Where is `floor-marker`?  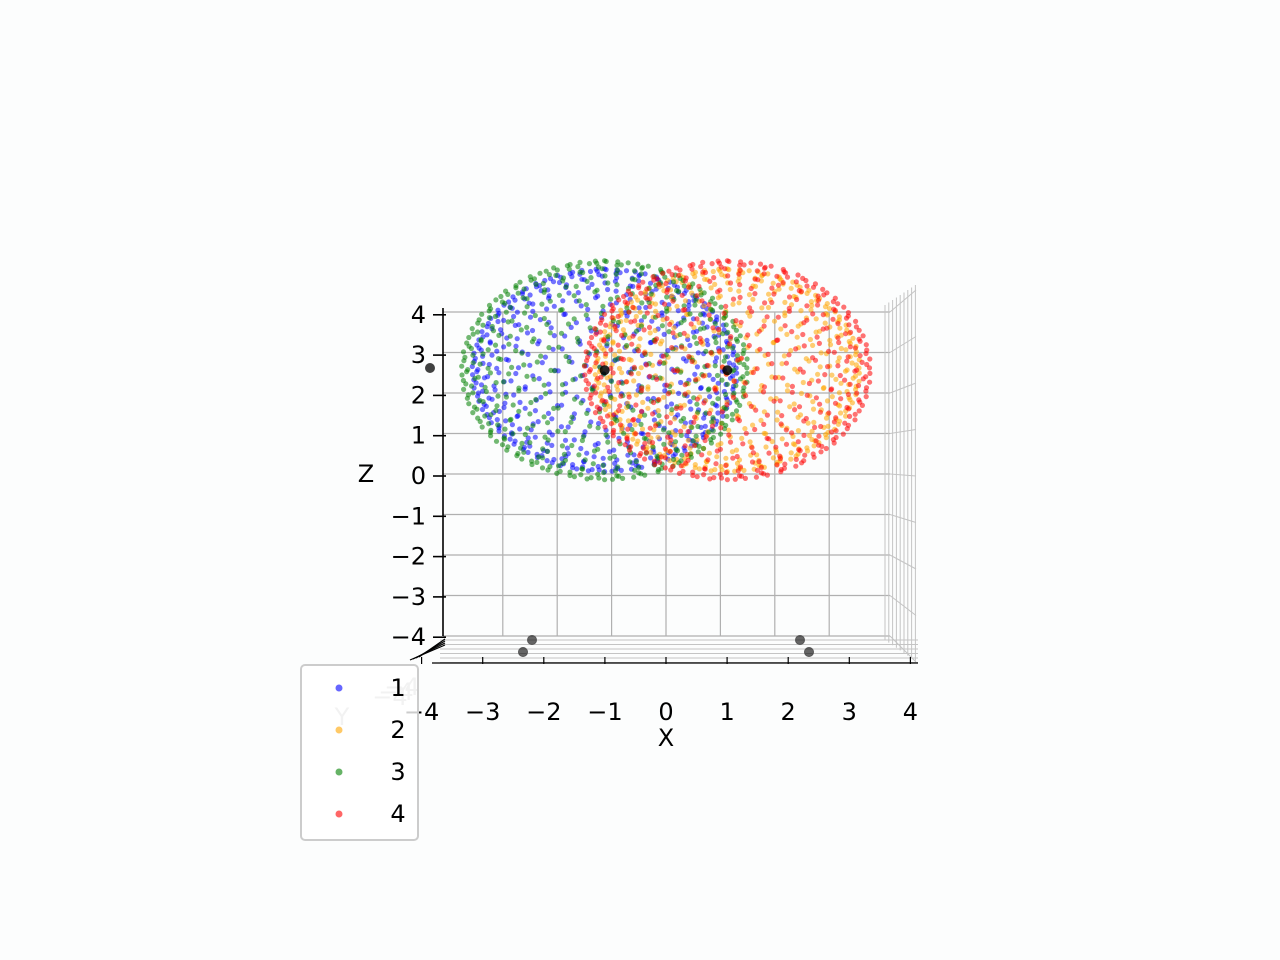
floor-marker is located at coordinates (809, 652).